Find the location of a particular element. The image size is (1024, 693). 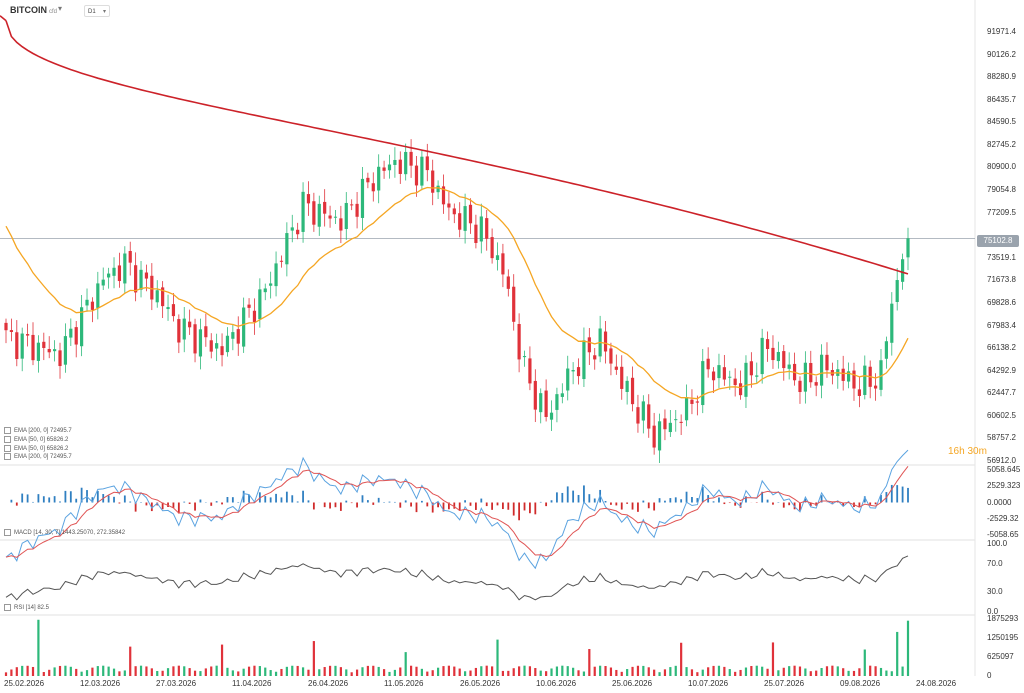

current-price-tag: 75102.8 is located at coordinates (998, 241).